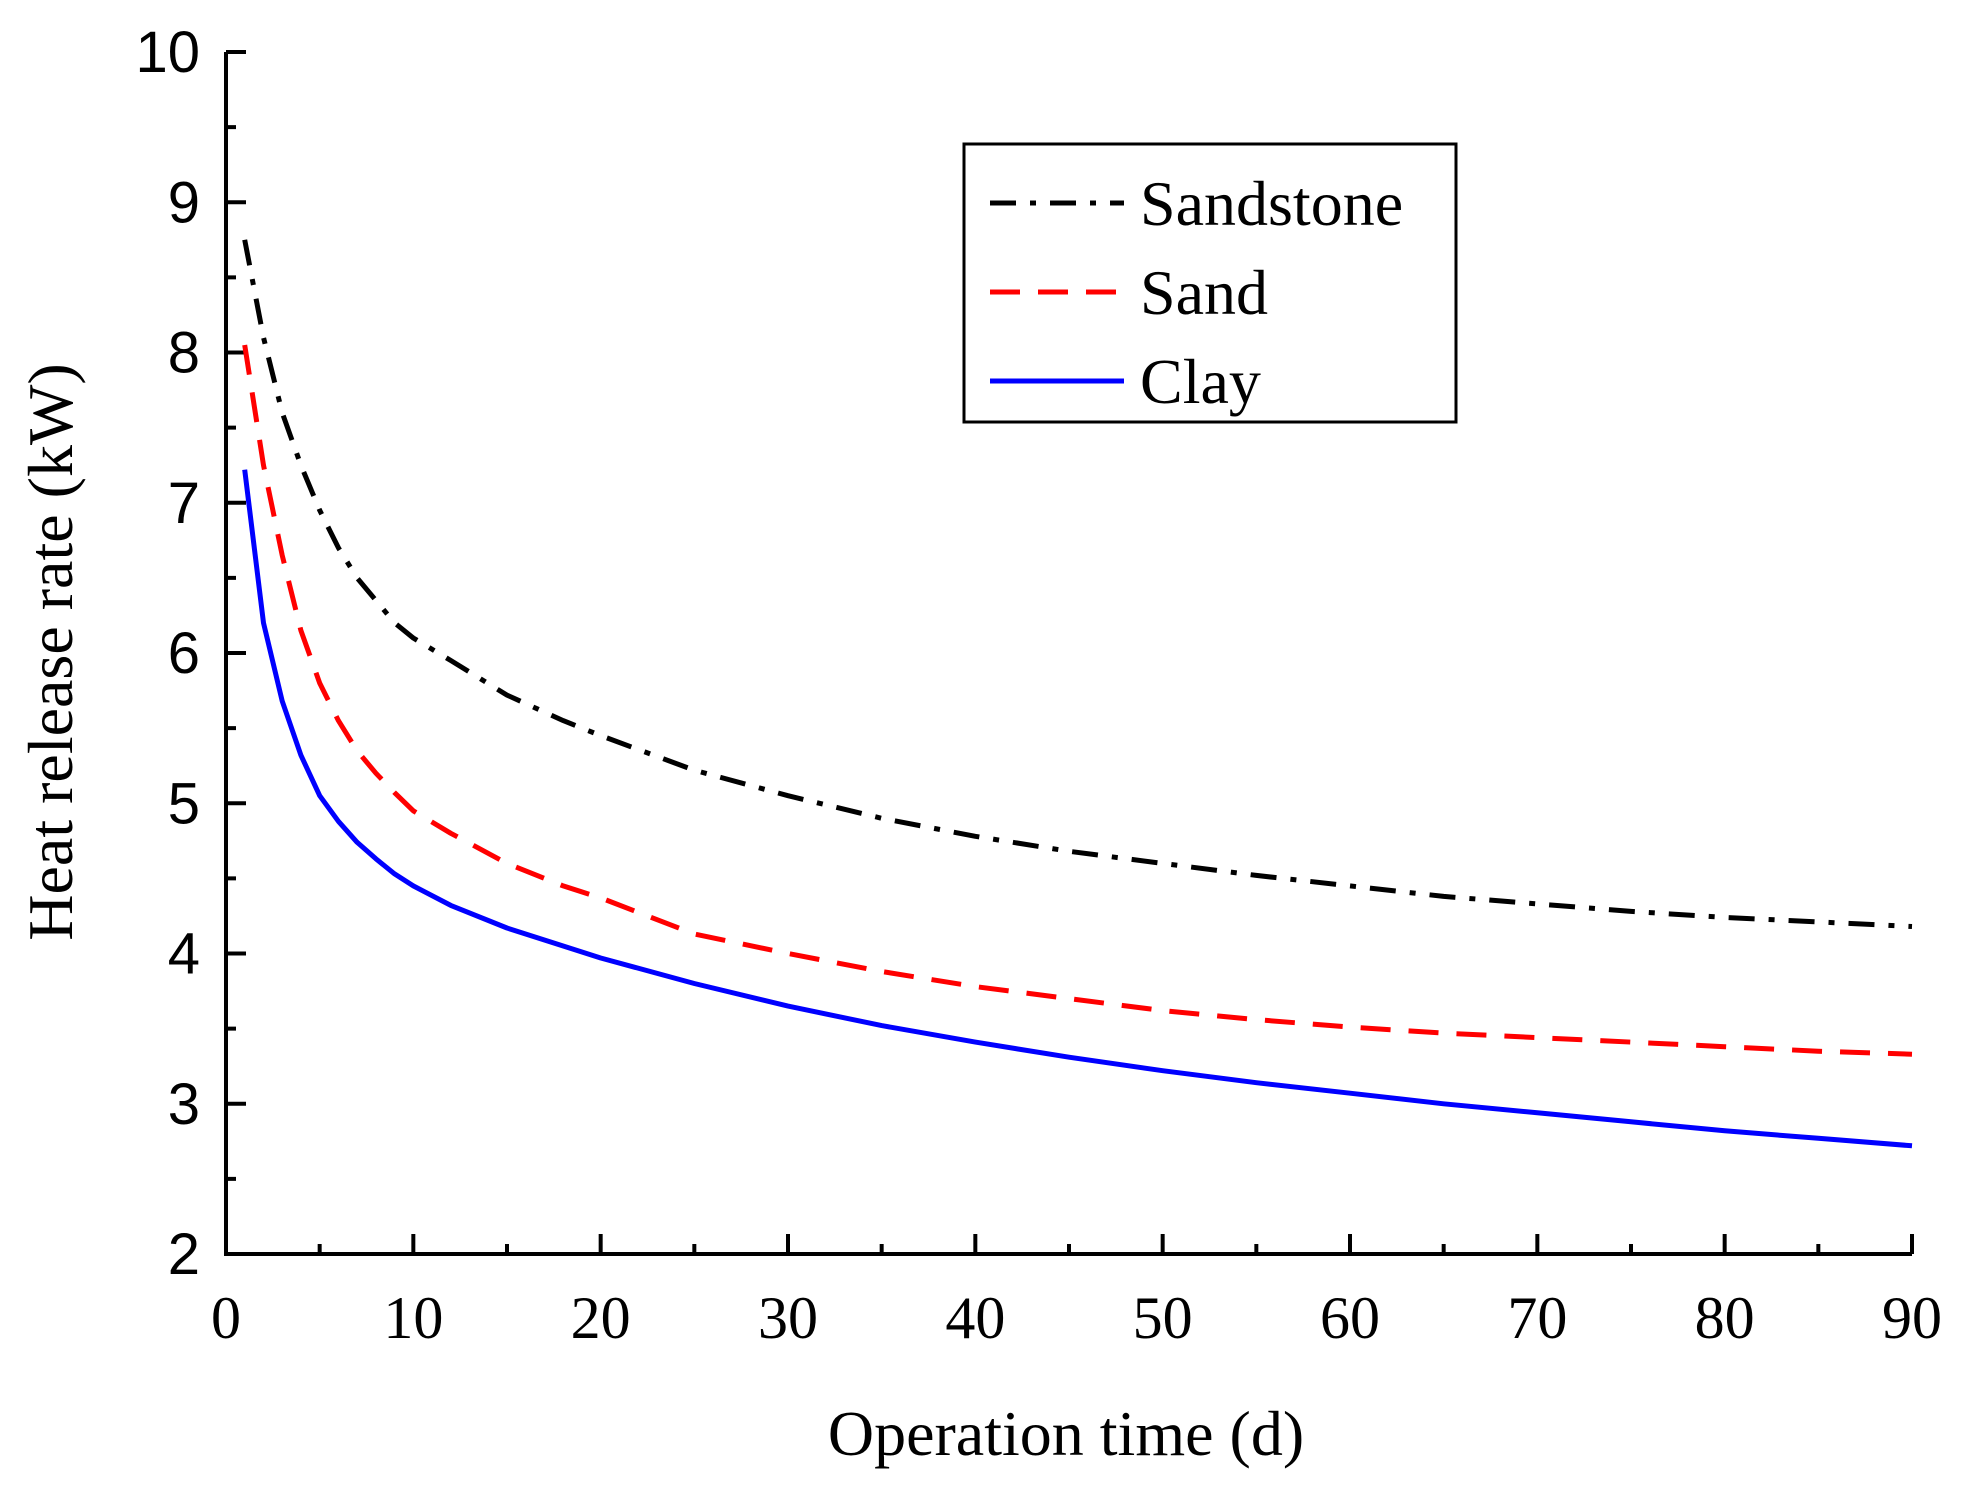 Image resolution: width=1968 pixels, height=1488 pixels. What do you see at coordinates (1163, 1318) in the screenshot?
I see `x-tick-label: 50` at bounding box center [1163, 1318].